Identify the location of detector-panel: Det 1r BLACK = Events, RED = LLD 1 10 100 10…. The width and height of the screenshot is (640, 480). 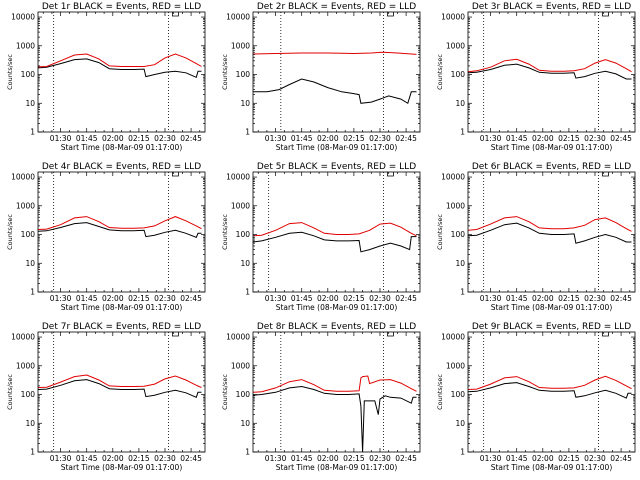
(106, 77).